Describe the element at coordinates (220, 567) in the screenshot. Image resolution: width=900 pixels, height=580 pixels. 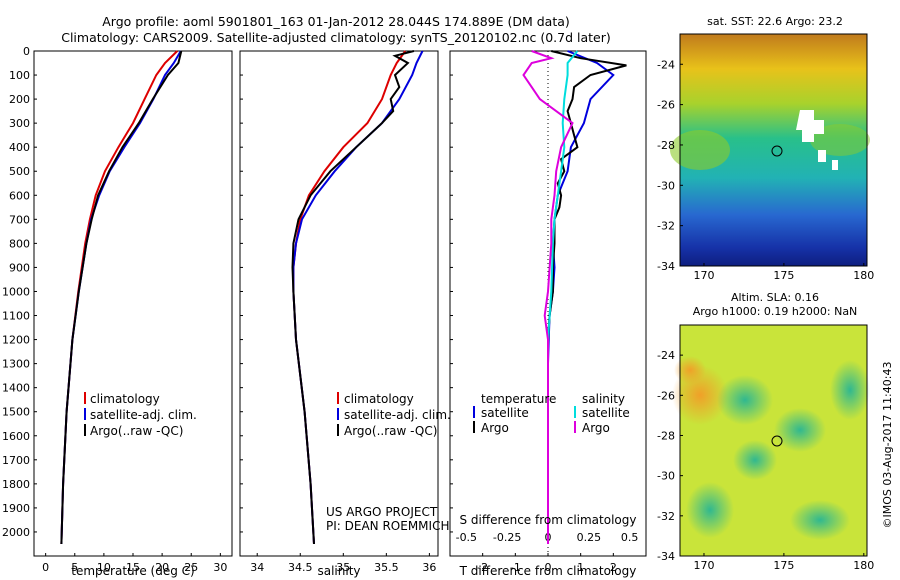
I see `x-tick-label: 30` at that location.